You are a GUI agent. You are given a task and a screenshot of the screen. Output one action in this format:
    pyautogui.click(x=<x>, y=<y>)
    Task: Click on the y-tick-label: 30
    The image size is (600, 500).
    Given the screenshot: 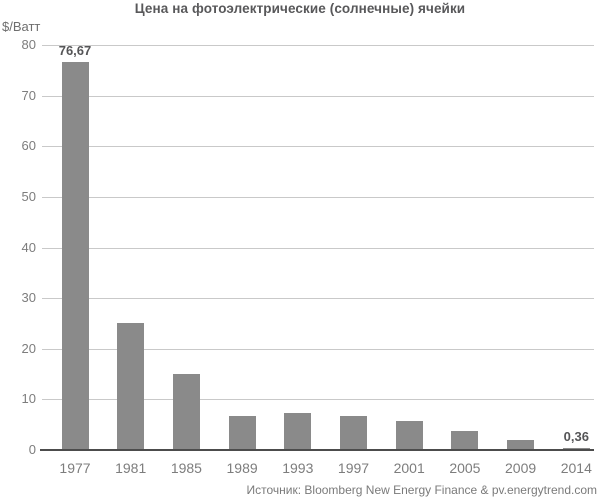 What is the action you would take?
    pyautogui.click(x=28, y=298)
    